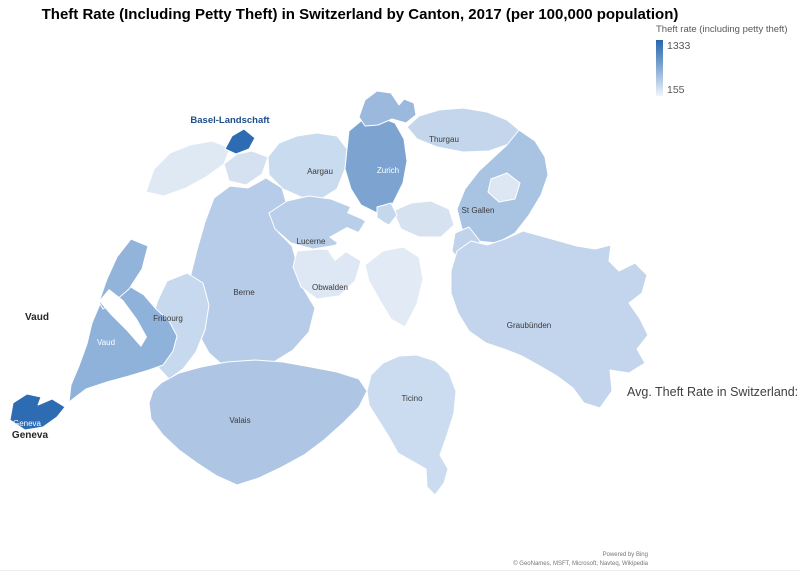 This screenshot has width=800, height=577. I want to click on canton-basel-landschaft, so click(240, 141).